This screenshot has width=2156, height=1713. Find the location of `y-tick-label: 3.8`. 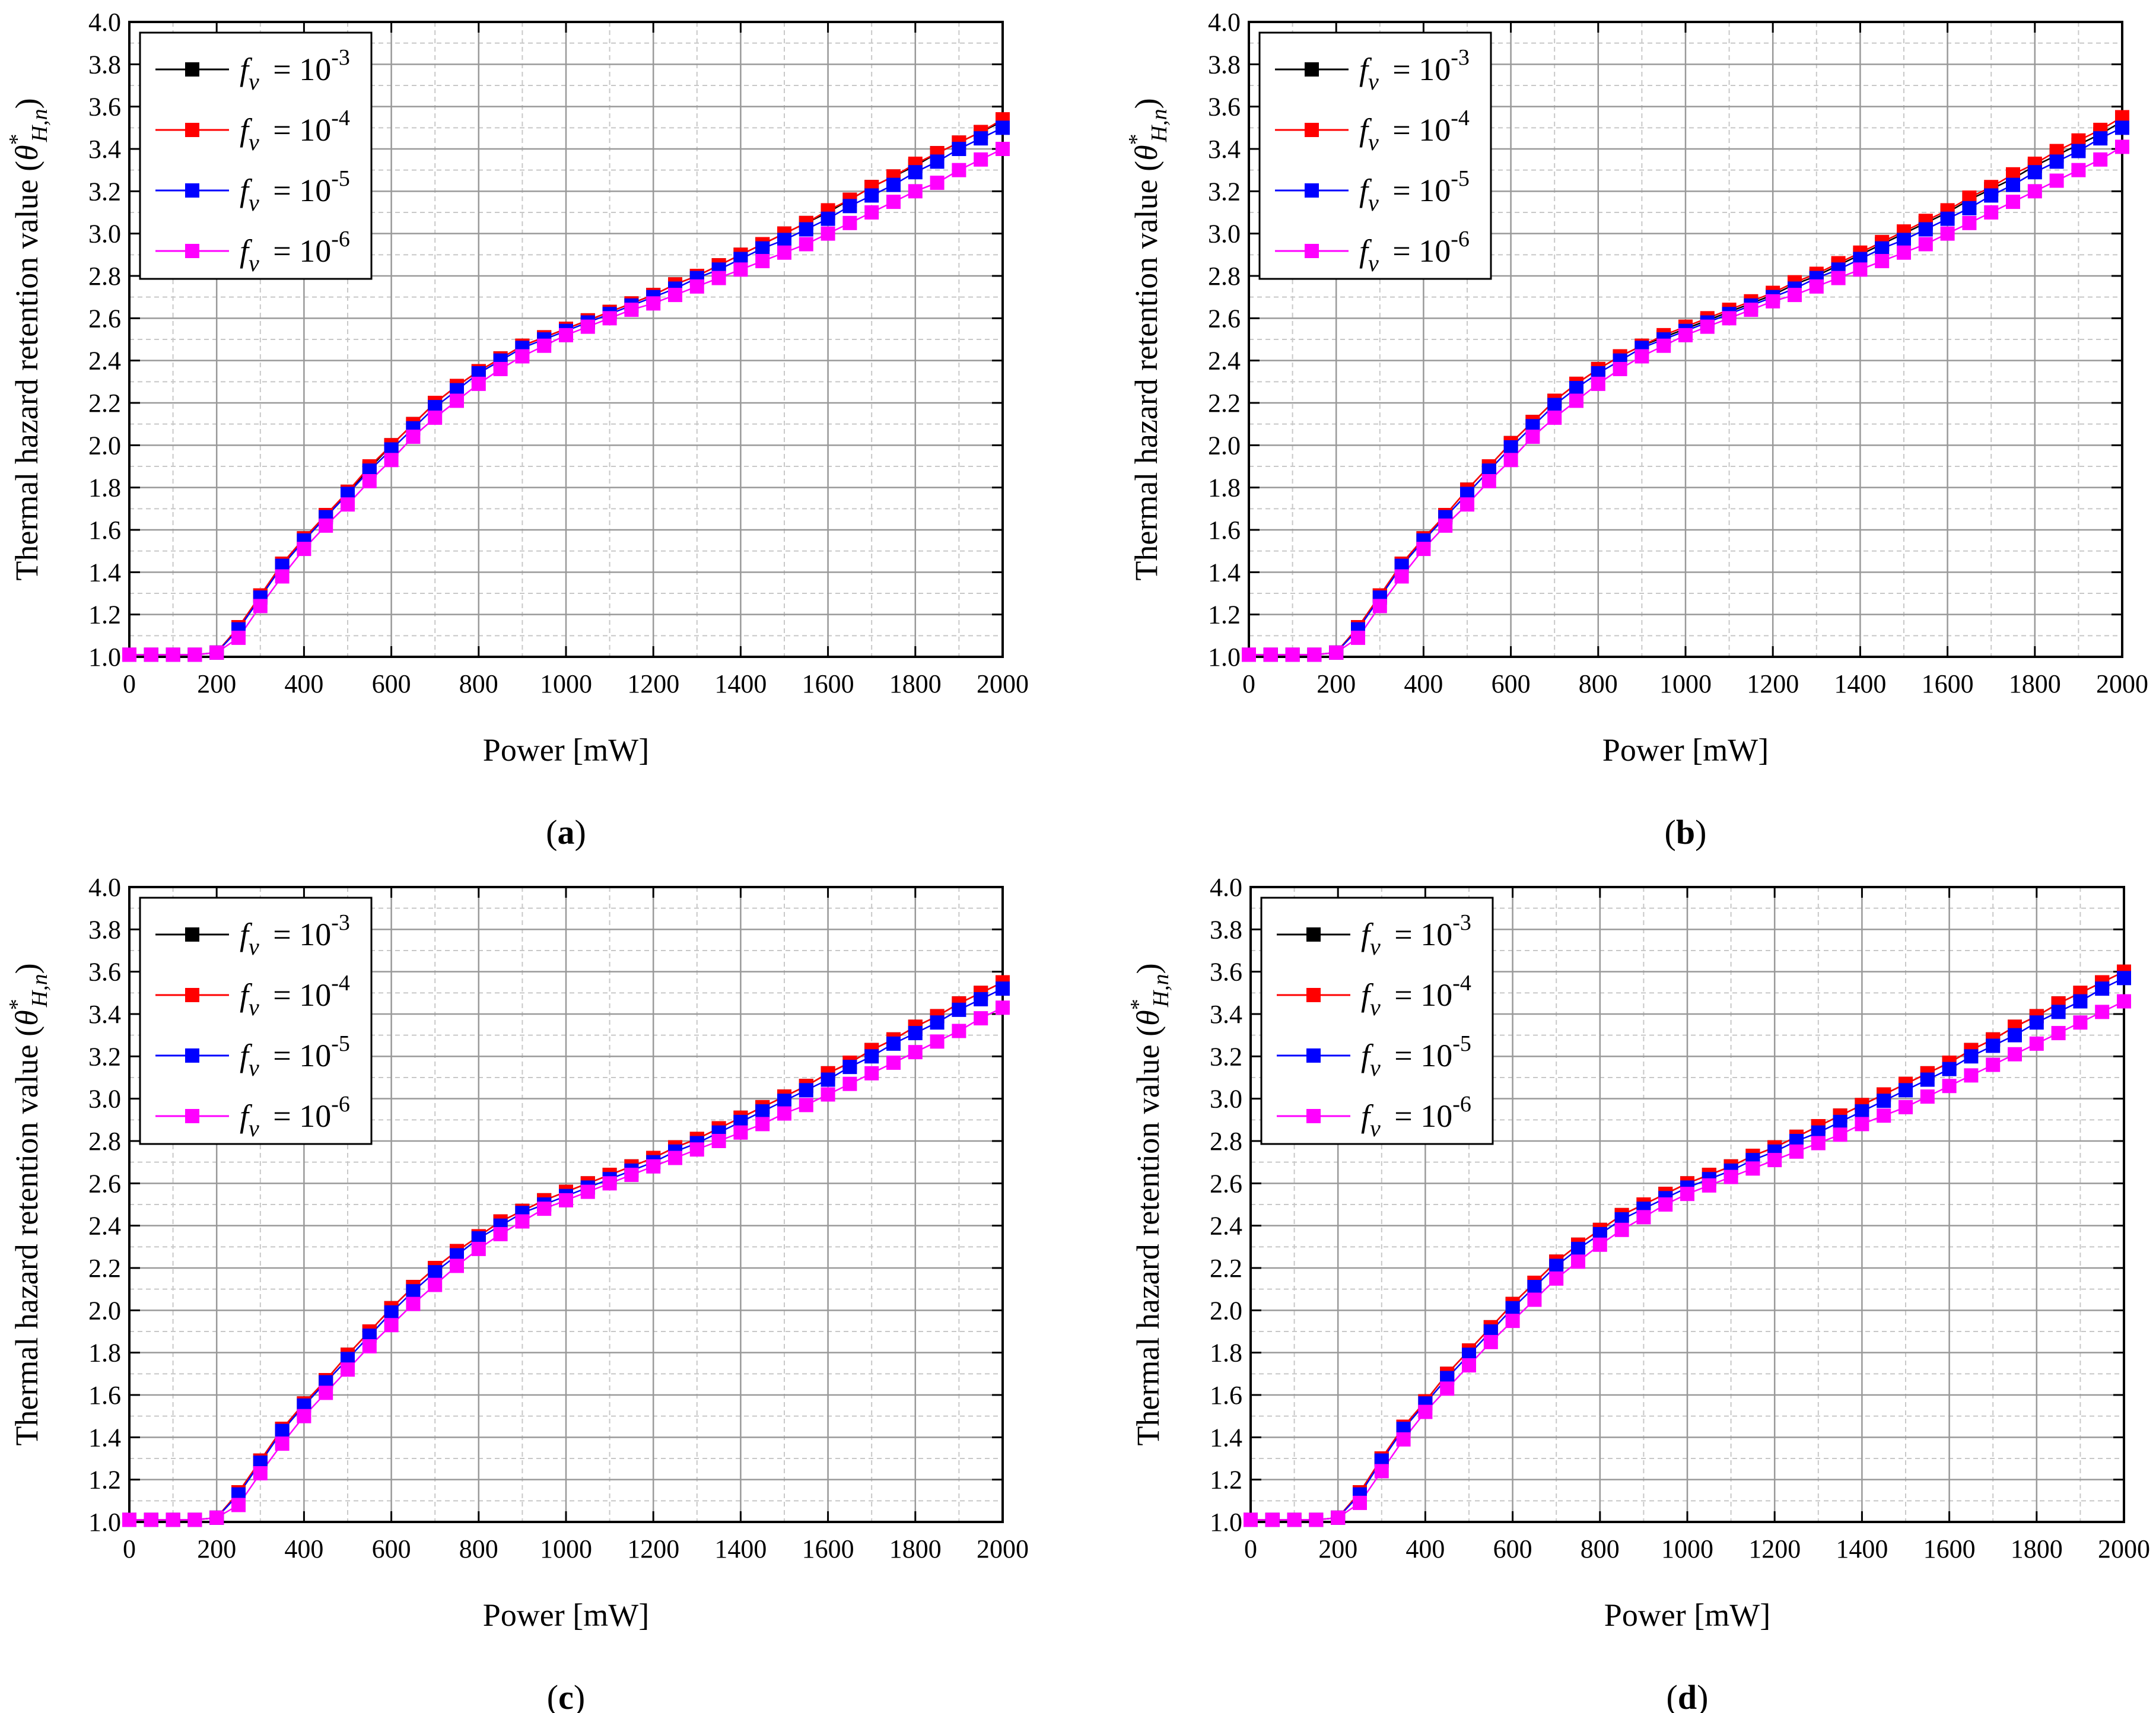

y-tick-label: 3.8 is located at coordinates (104, 929).